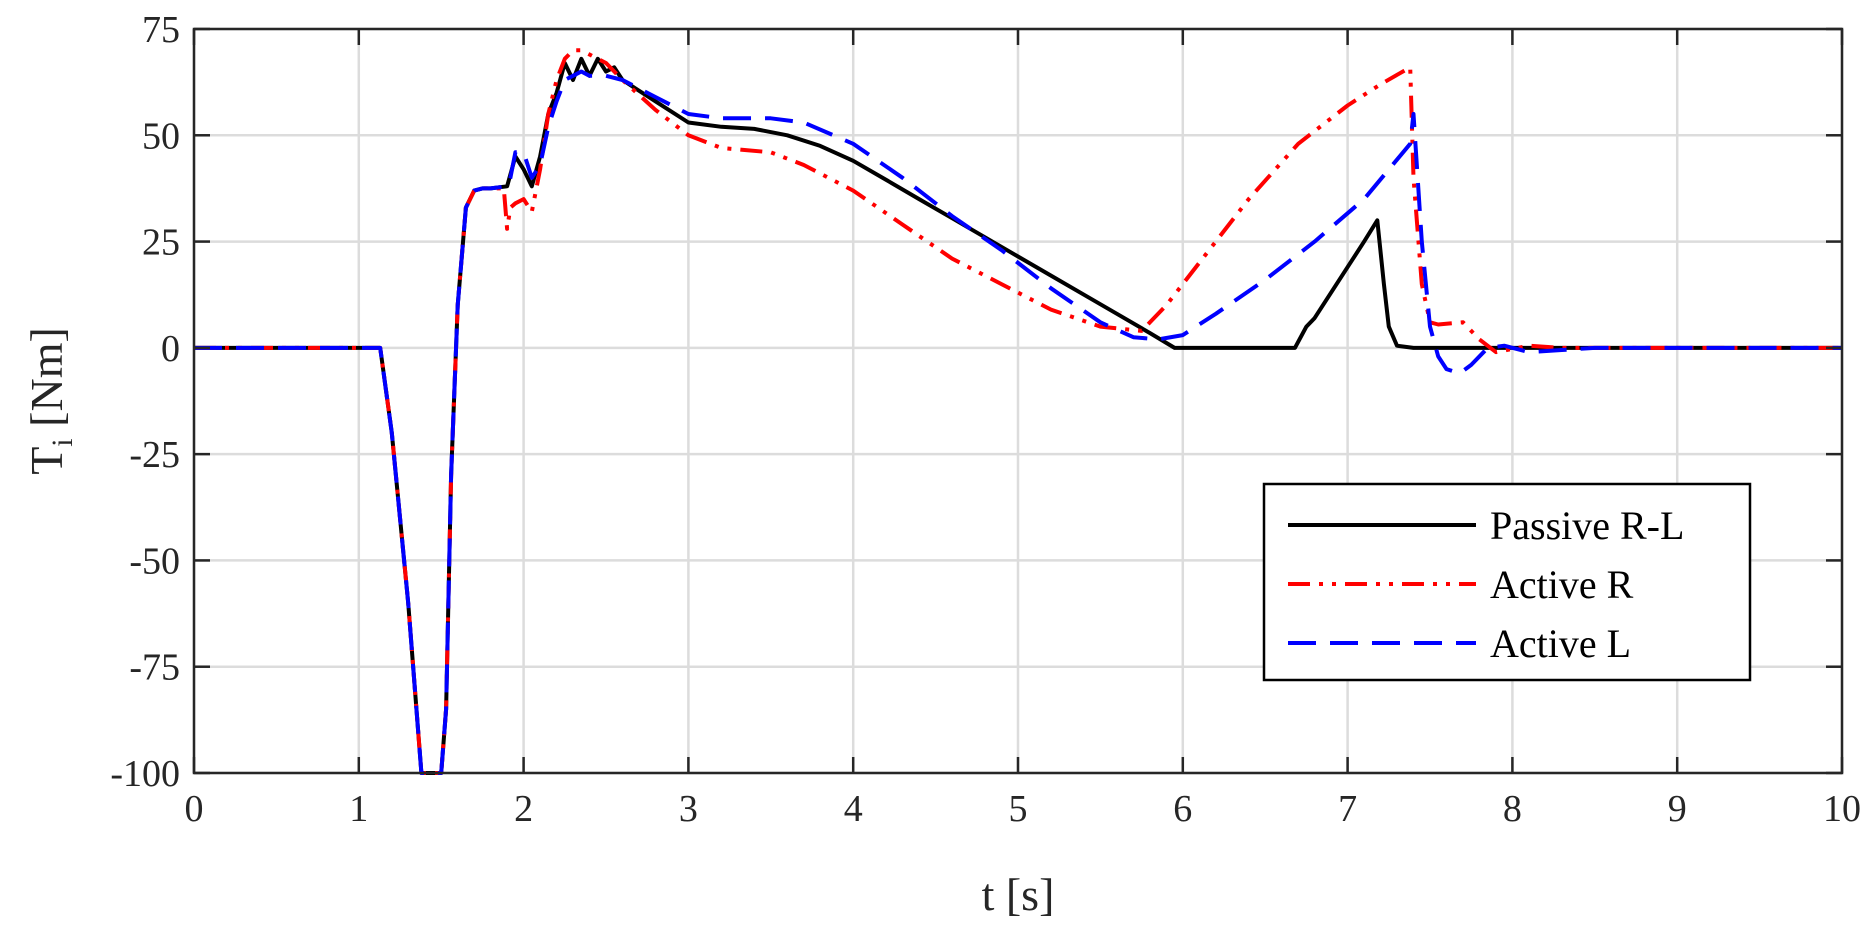  Describe the element at coordinates (1677, 809) in the screenshot. I see `x-tick-label: 9` at that location.